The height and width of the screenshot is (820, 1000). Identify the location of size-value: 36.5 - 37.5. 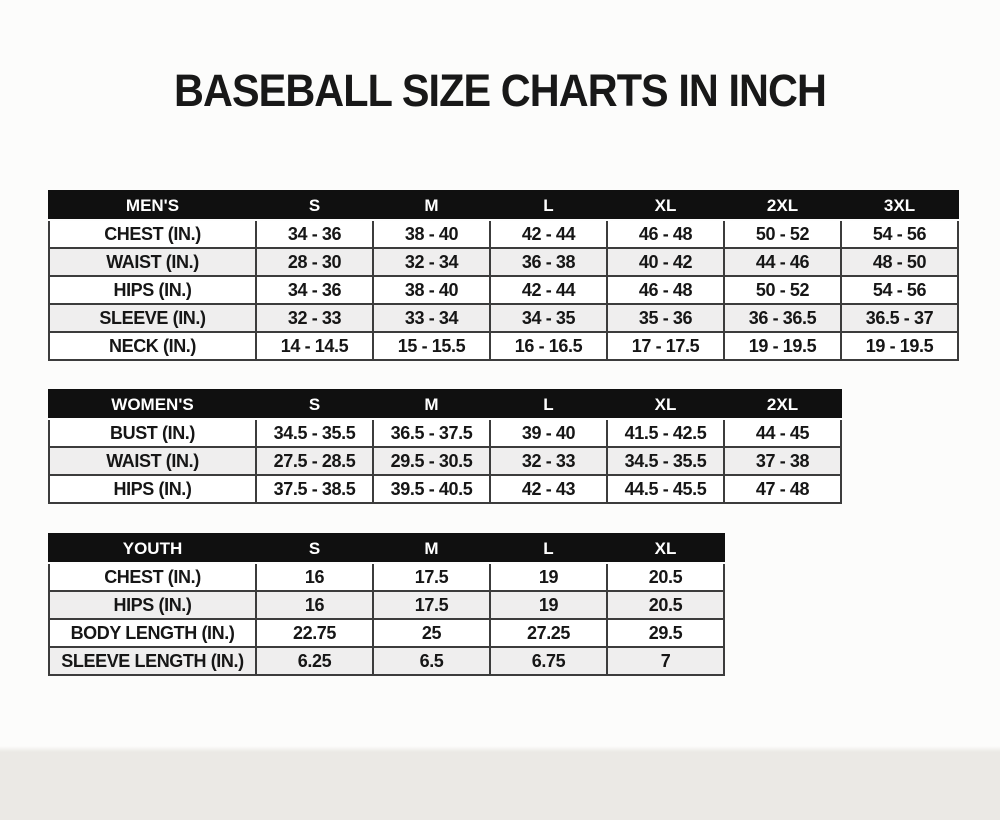
(431, 433).